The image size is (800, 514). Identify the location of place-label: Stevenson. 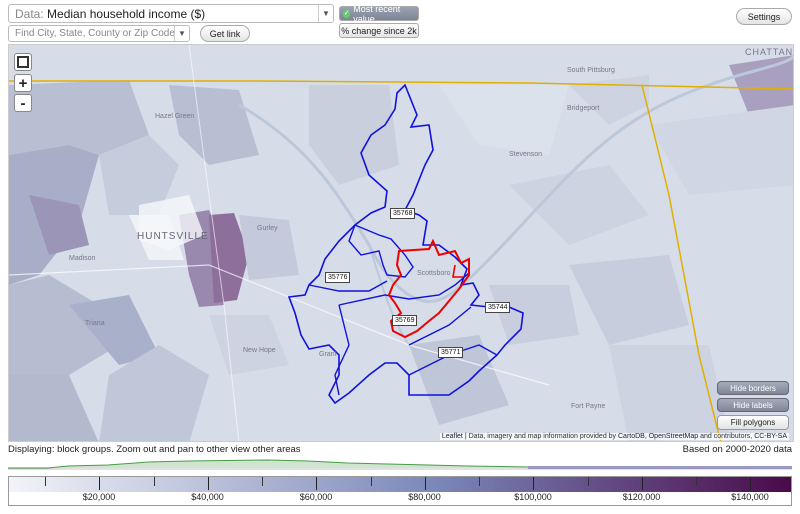
(526, 154).